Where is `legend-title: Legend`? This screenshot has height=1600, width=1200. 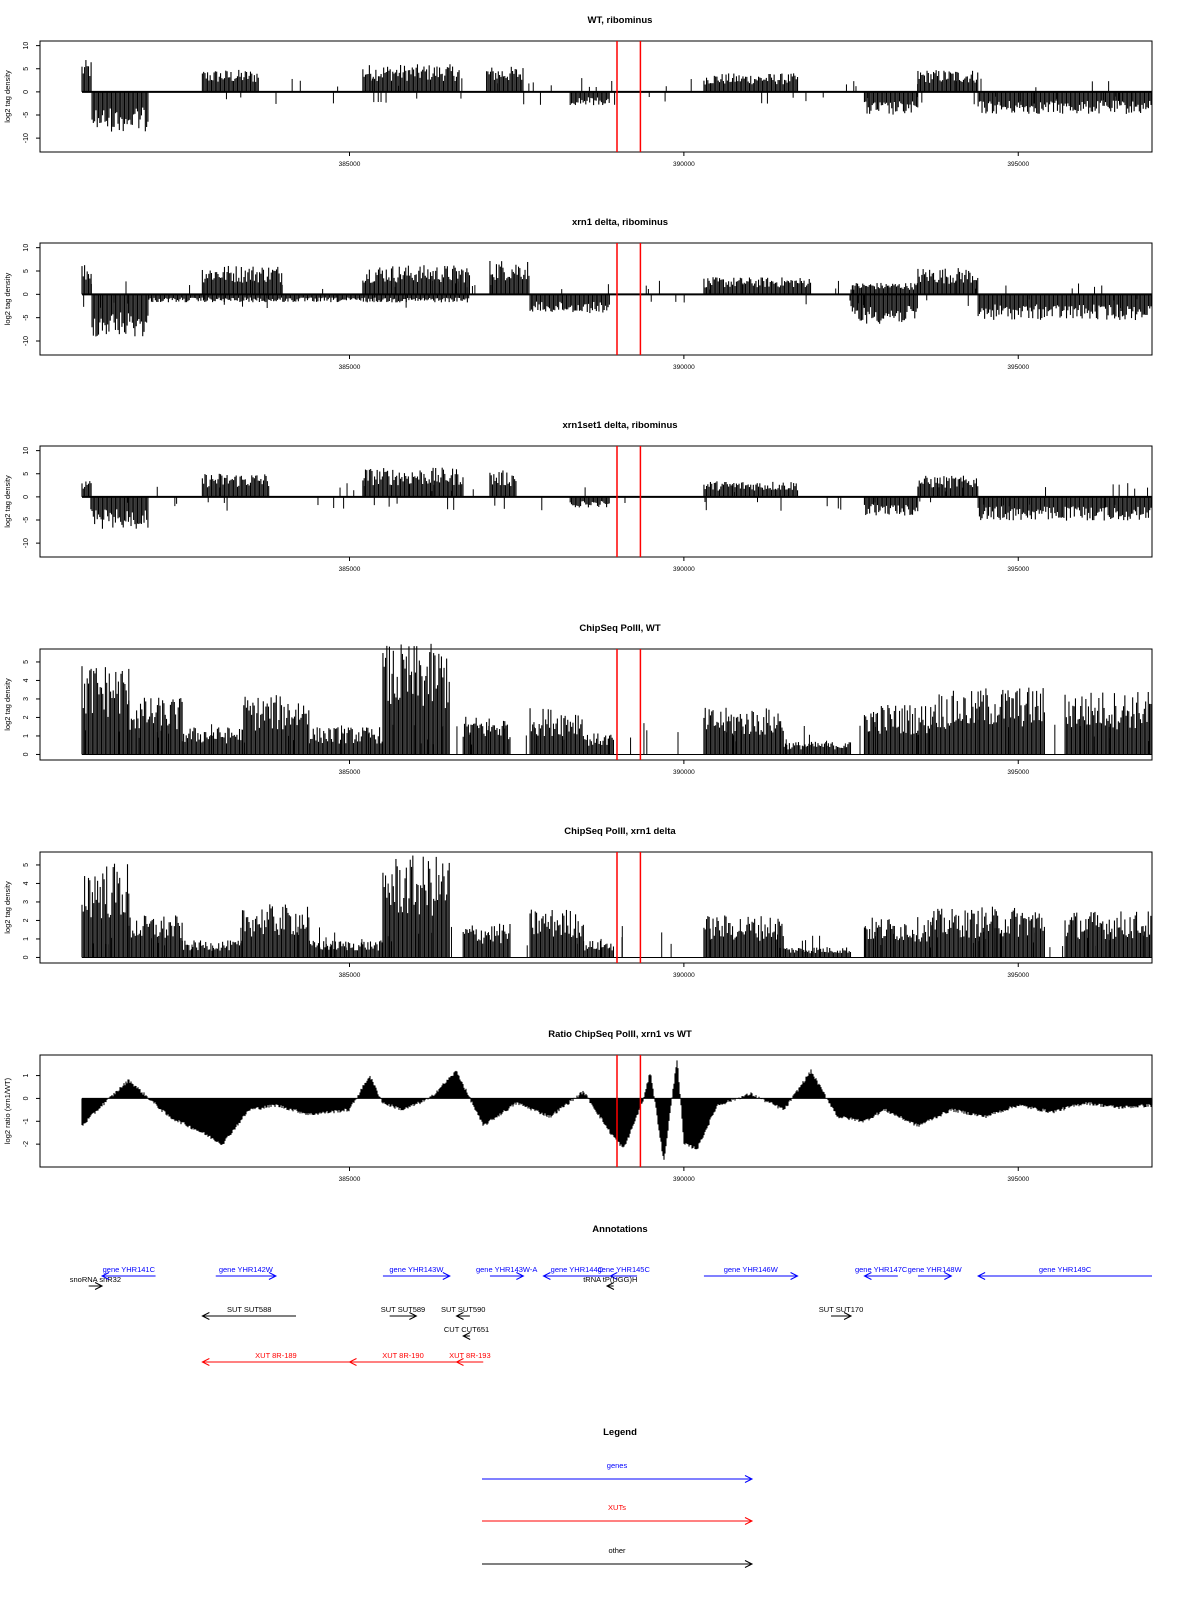
legend-title: Legend is located at coordinates (620, 1432).